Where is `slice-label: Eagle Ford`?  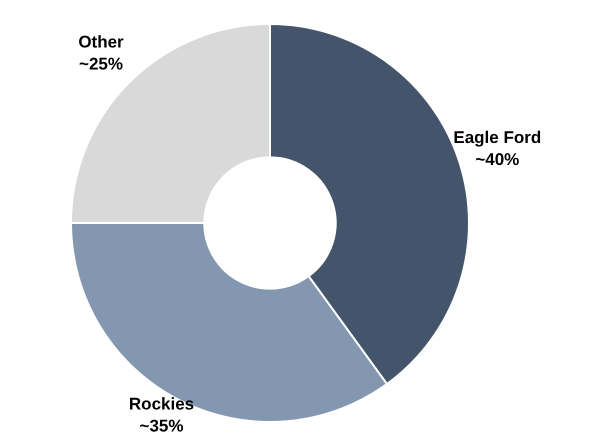
slice-label: Eagle Ford is located at coordinates (497, 137).